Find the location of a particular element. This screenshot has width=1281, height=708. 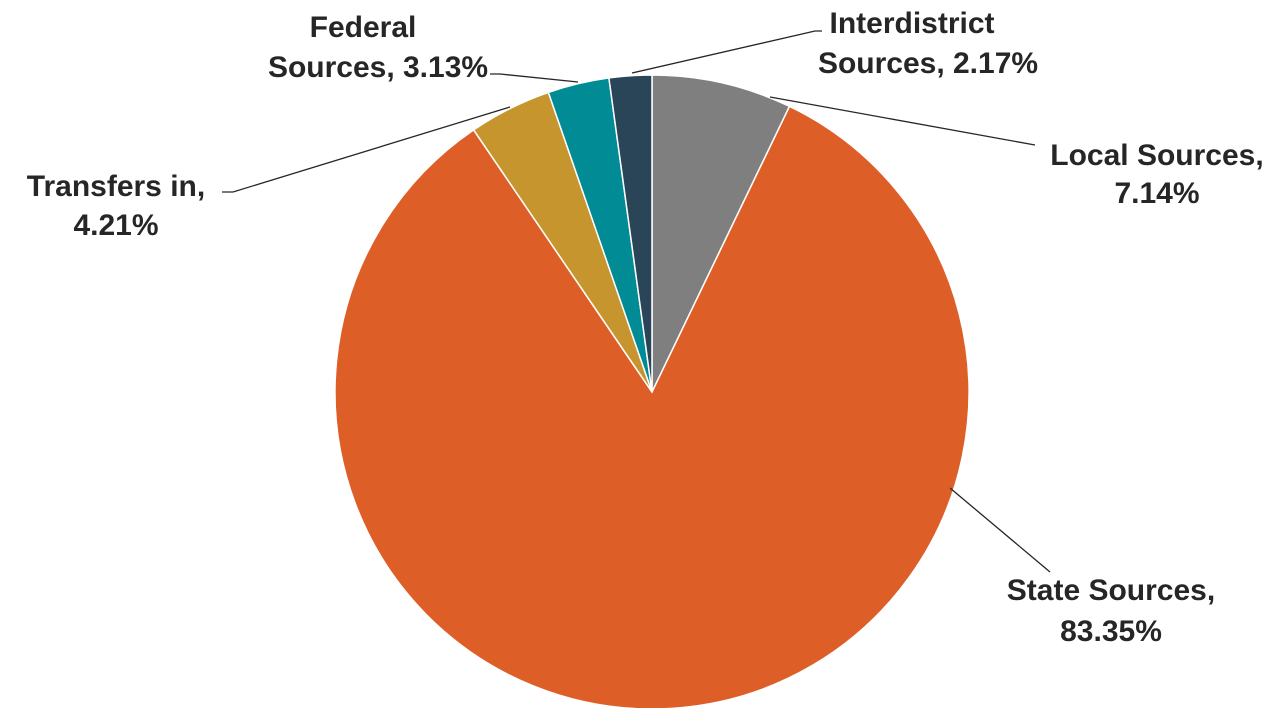

leader-line-federal-sources is located at coordinates (534, 78).